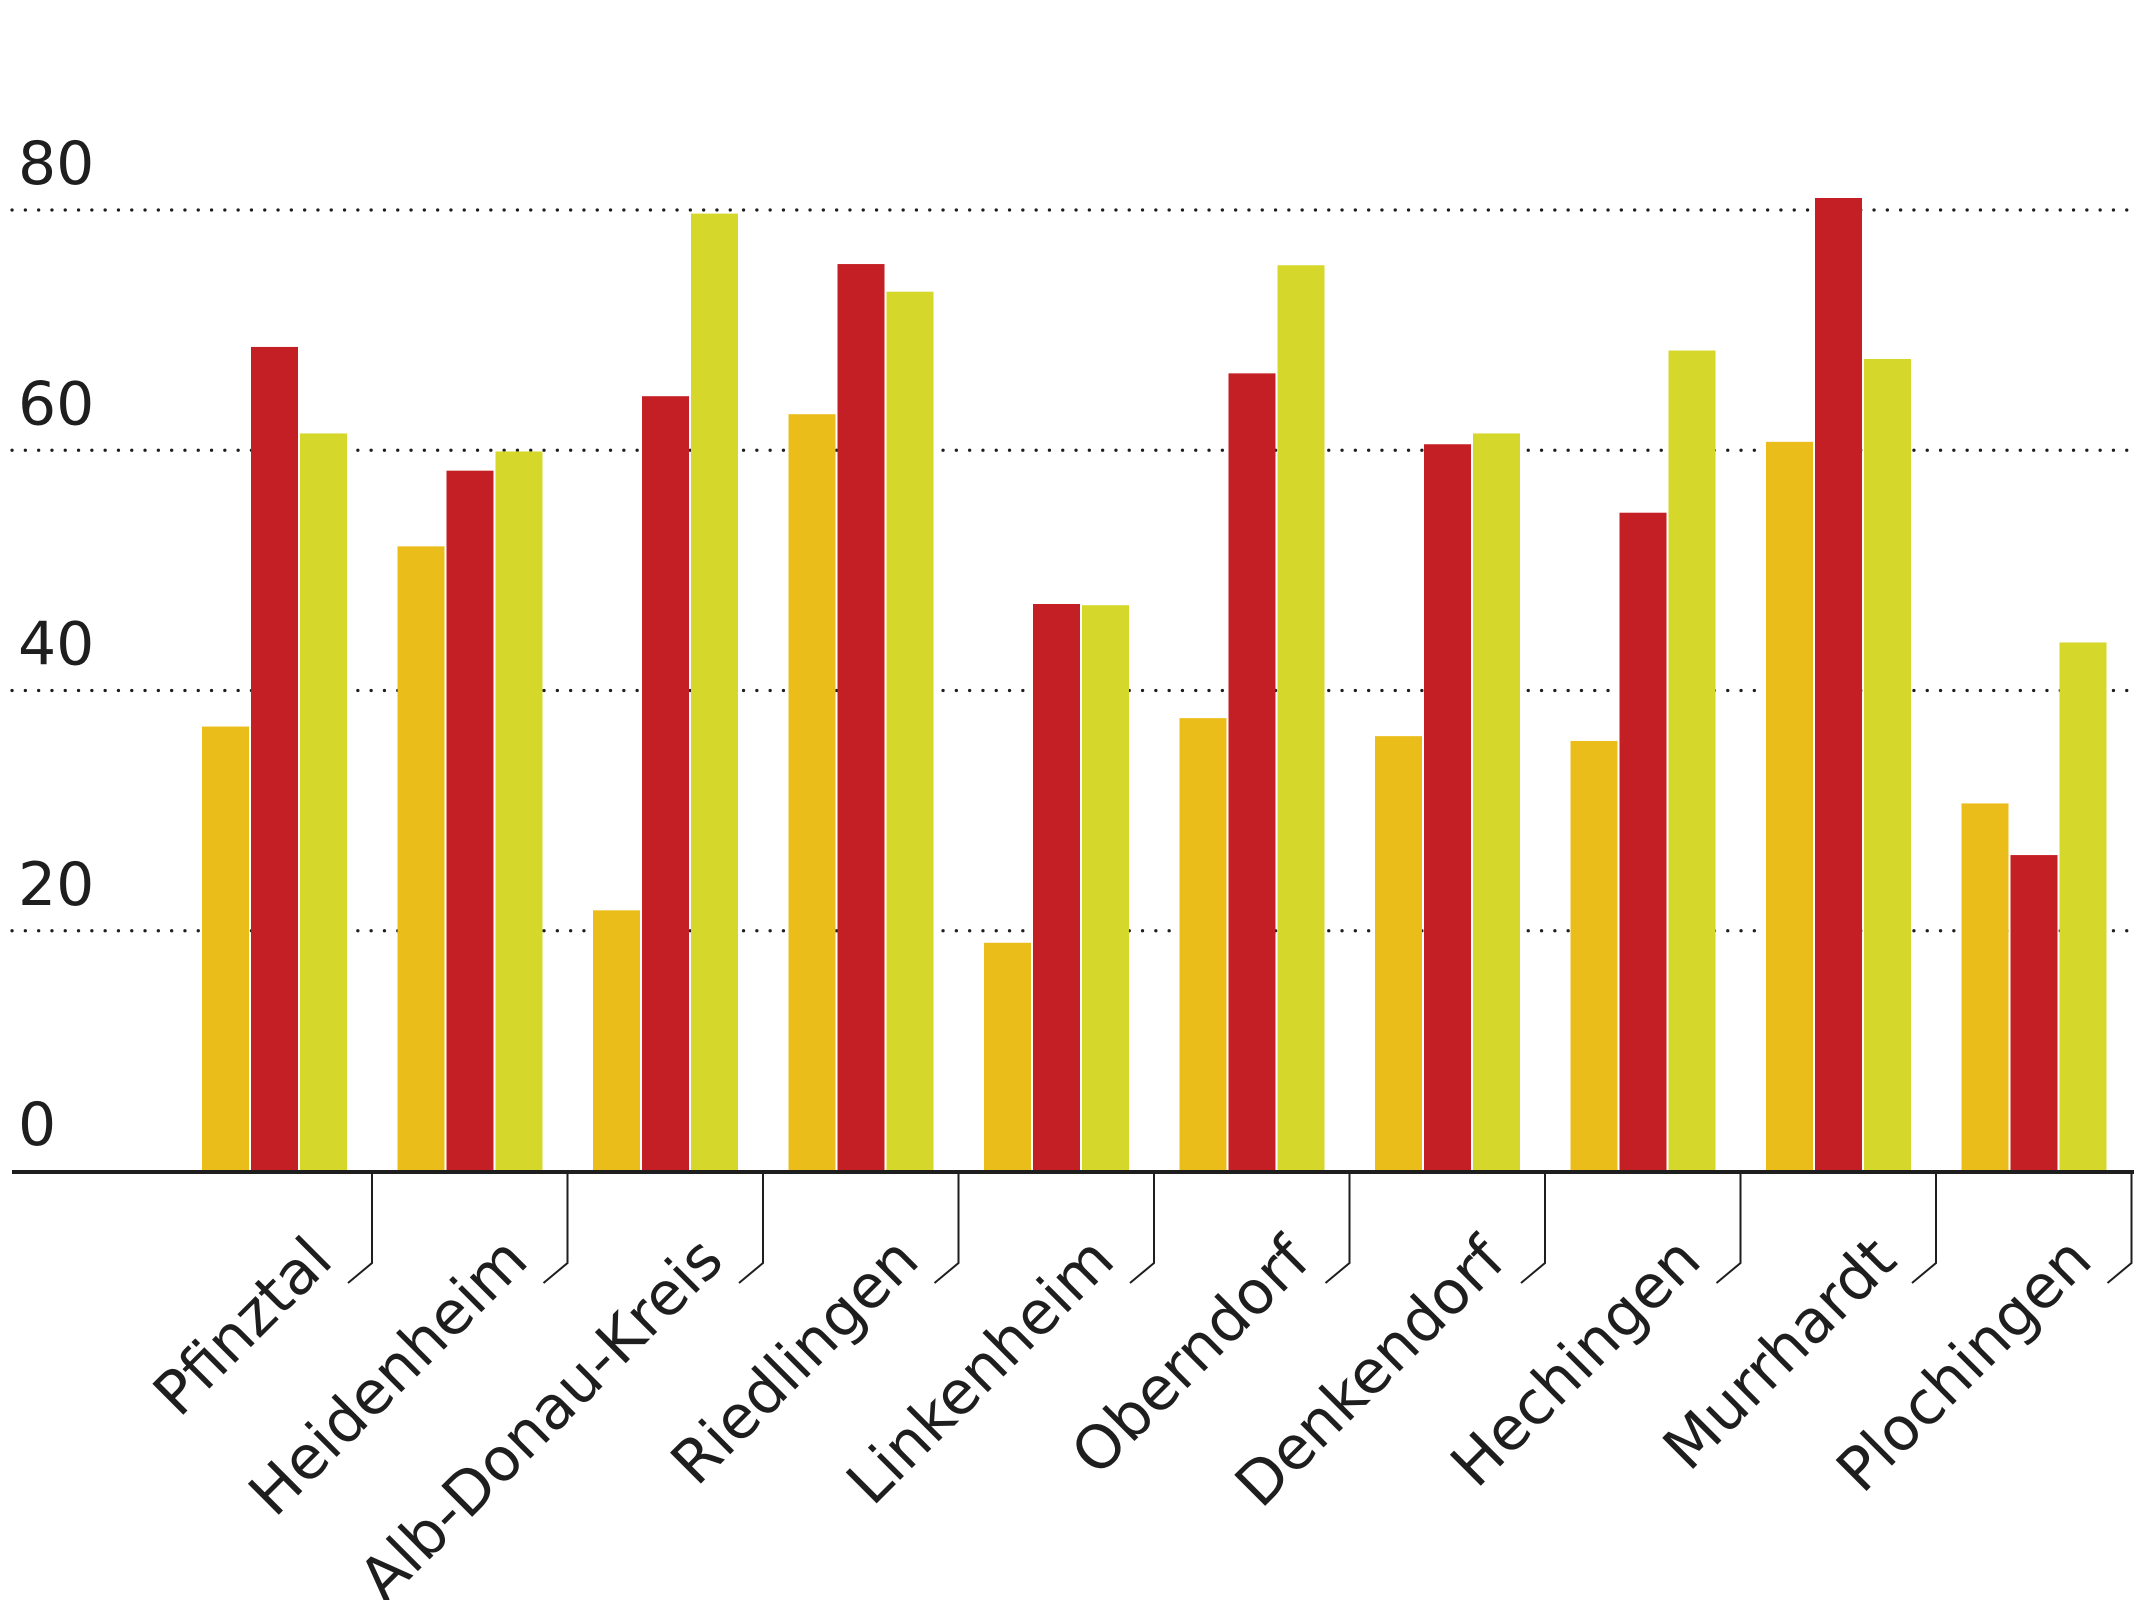  Describe the element at coordinates (225, 948) in the screenshot. I see `bar-pfinztal-s1` at that location.